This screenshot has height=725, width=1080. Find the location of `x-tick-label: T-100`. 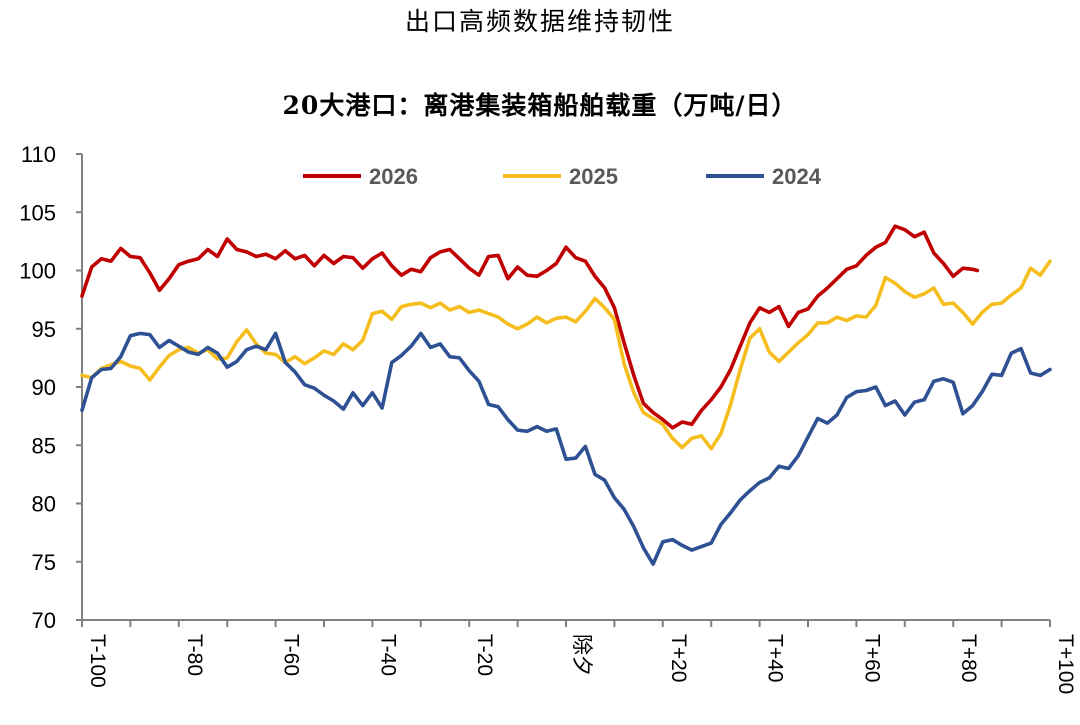

x-tick-label: T-100 is located at coordinates (97, 661).